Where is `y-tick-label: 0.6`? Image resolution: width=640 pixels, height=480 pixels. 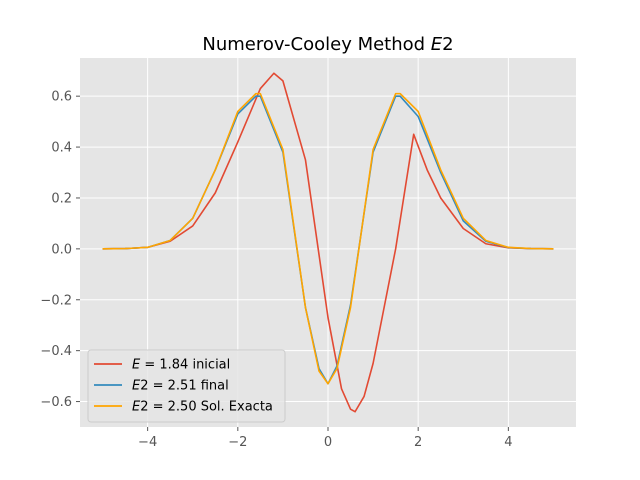
y-tick-label: 0.6 is located at coordinates (61, 97).